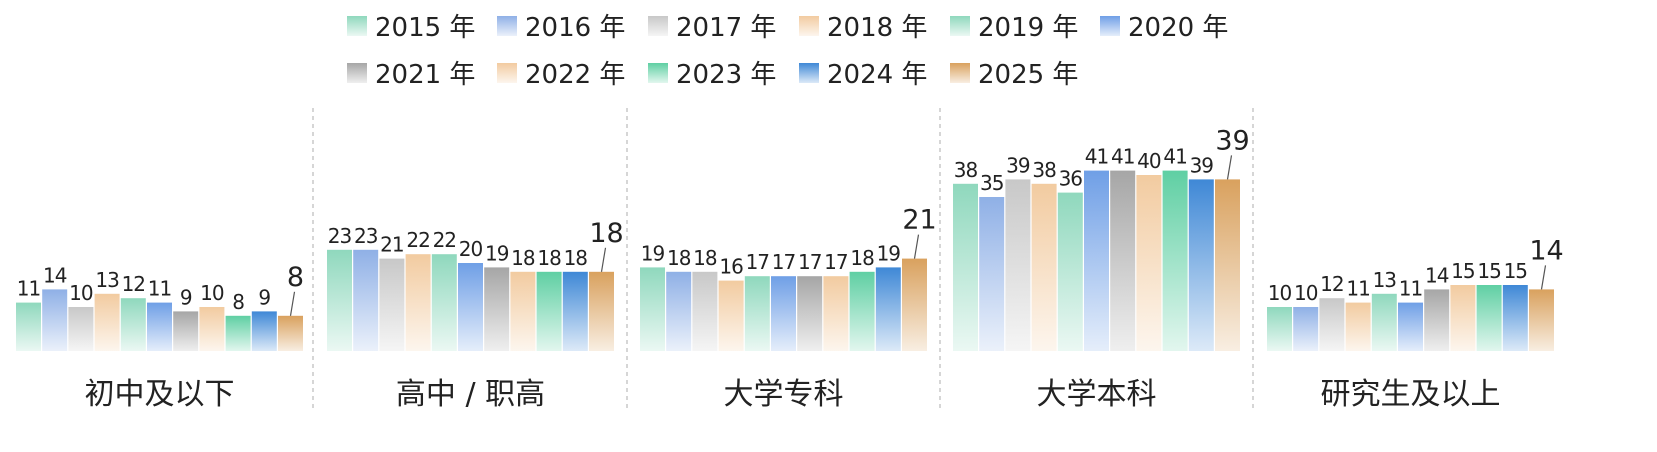  I want to click on value-label: 35, so click(991, 183).